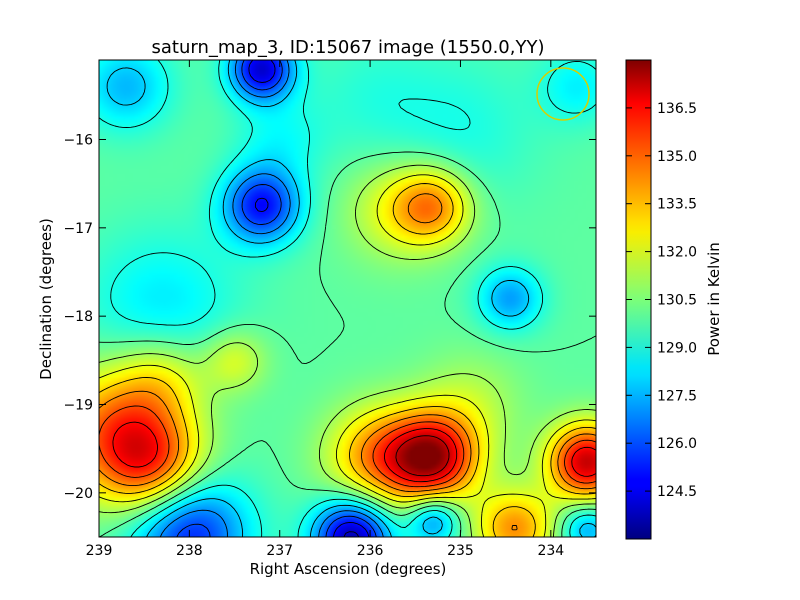  Describe the element at coordinates (677, 348) in the screenshot. I see `colorbar-tick-label: 129.0` at that location.